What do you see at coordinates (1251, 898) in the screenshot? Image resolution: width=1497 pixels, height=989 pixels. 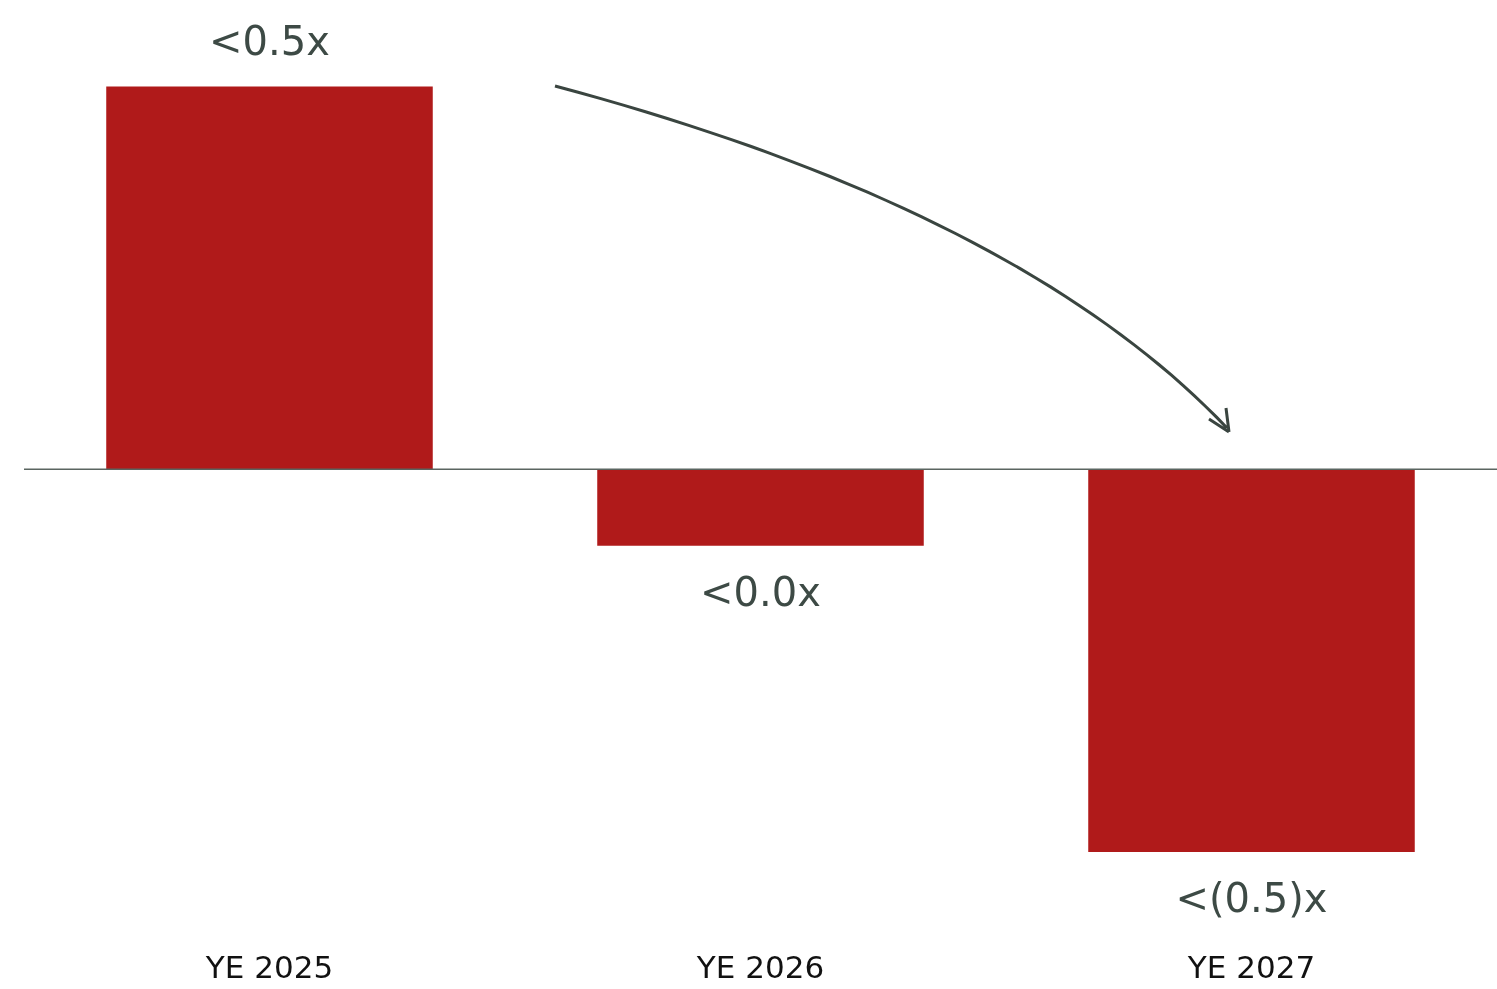 I see `data-label: <(0.5)x` at bounding box center [1251, 898].